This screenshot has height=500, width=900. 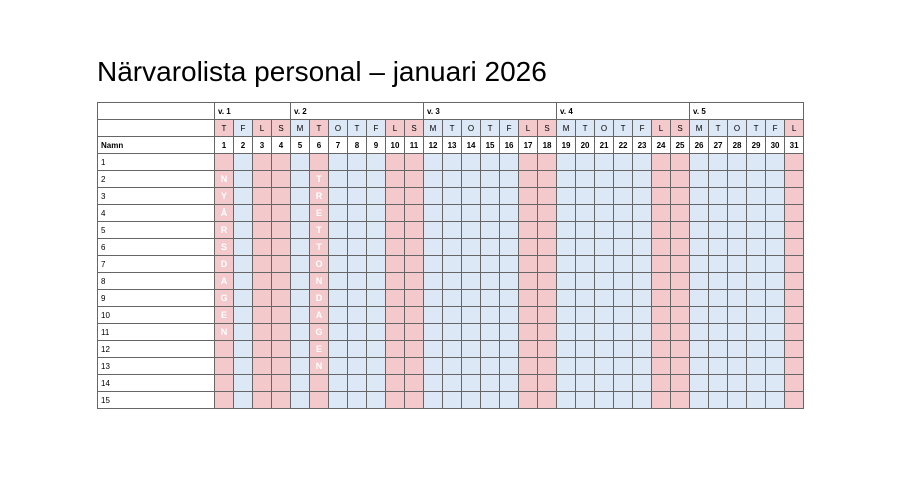 I want to click on row-number: 7, so click(x=156, y=264).